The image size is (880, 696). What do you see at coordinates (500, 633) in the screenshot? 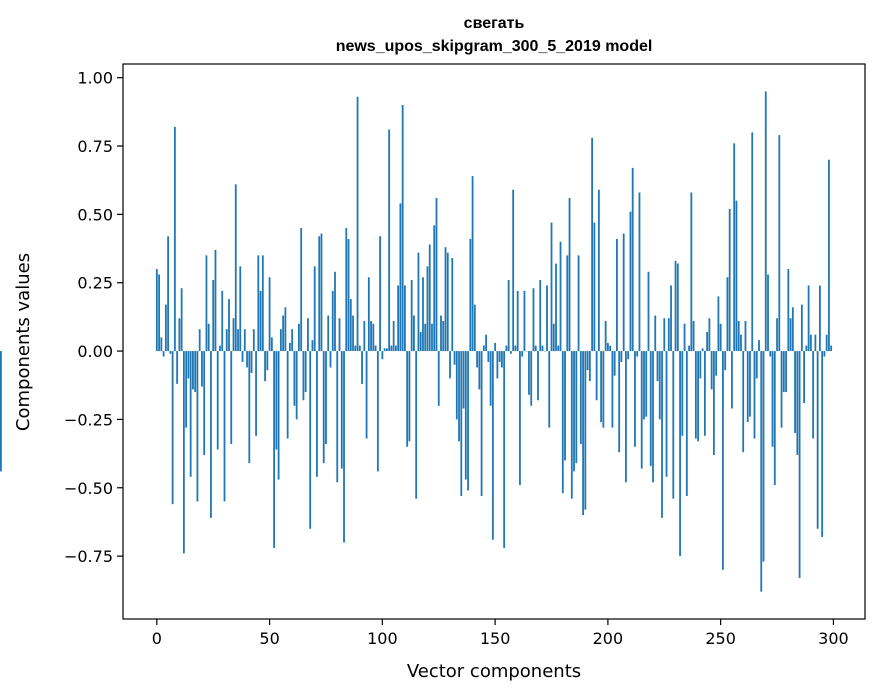
I see `x-axis: 0 50 100 150 200 250 300` at bounding box center [500, 633].